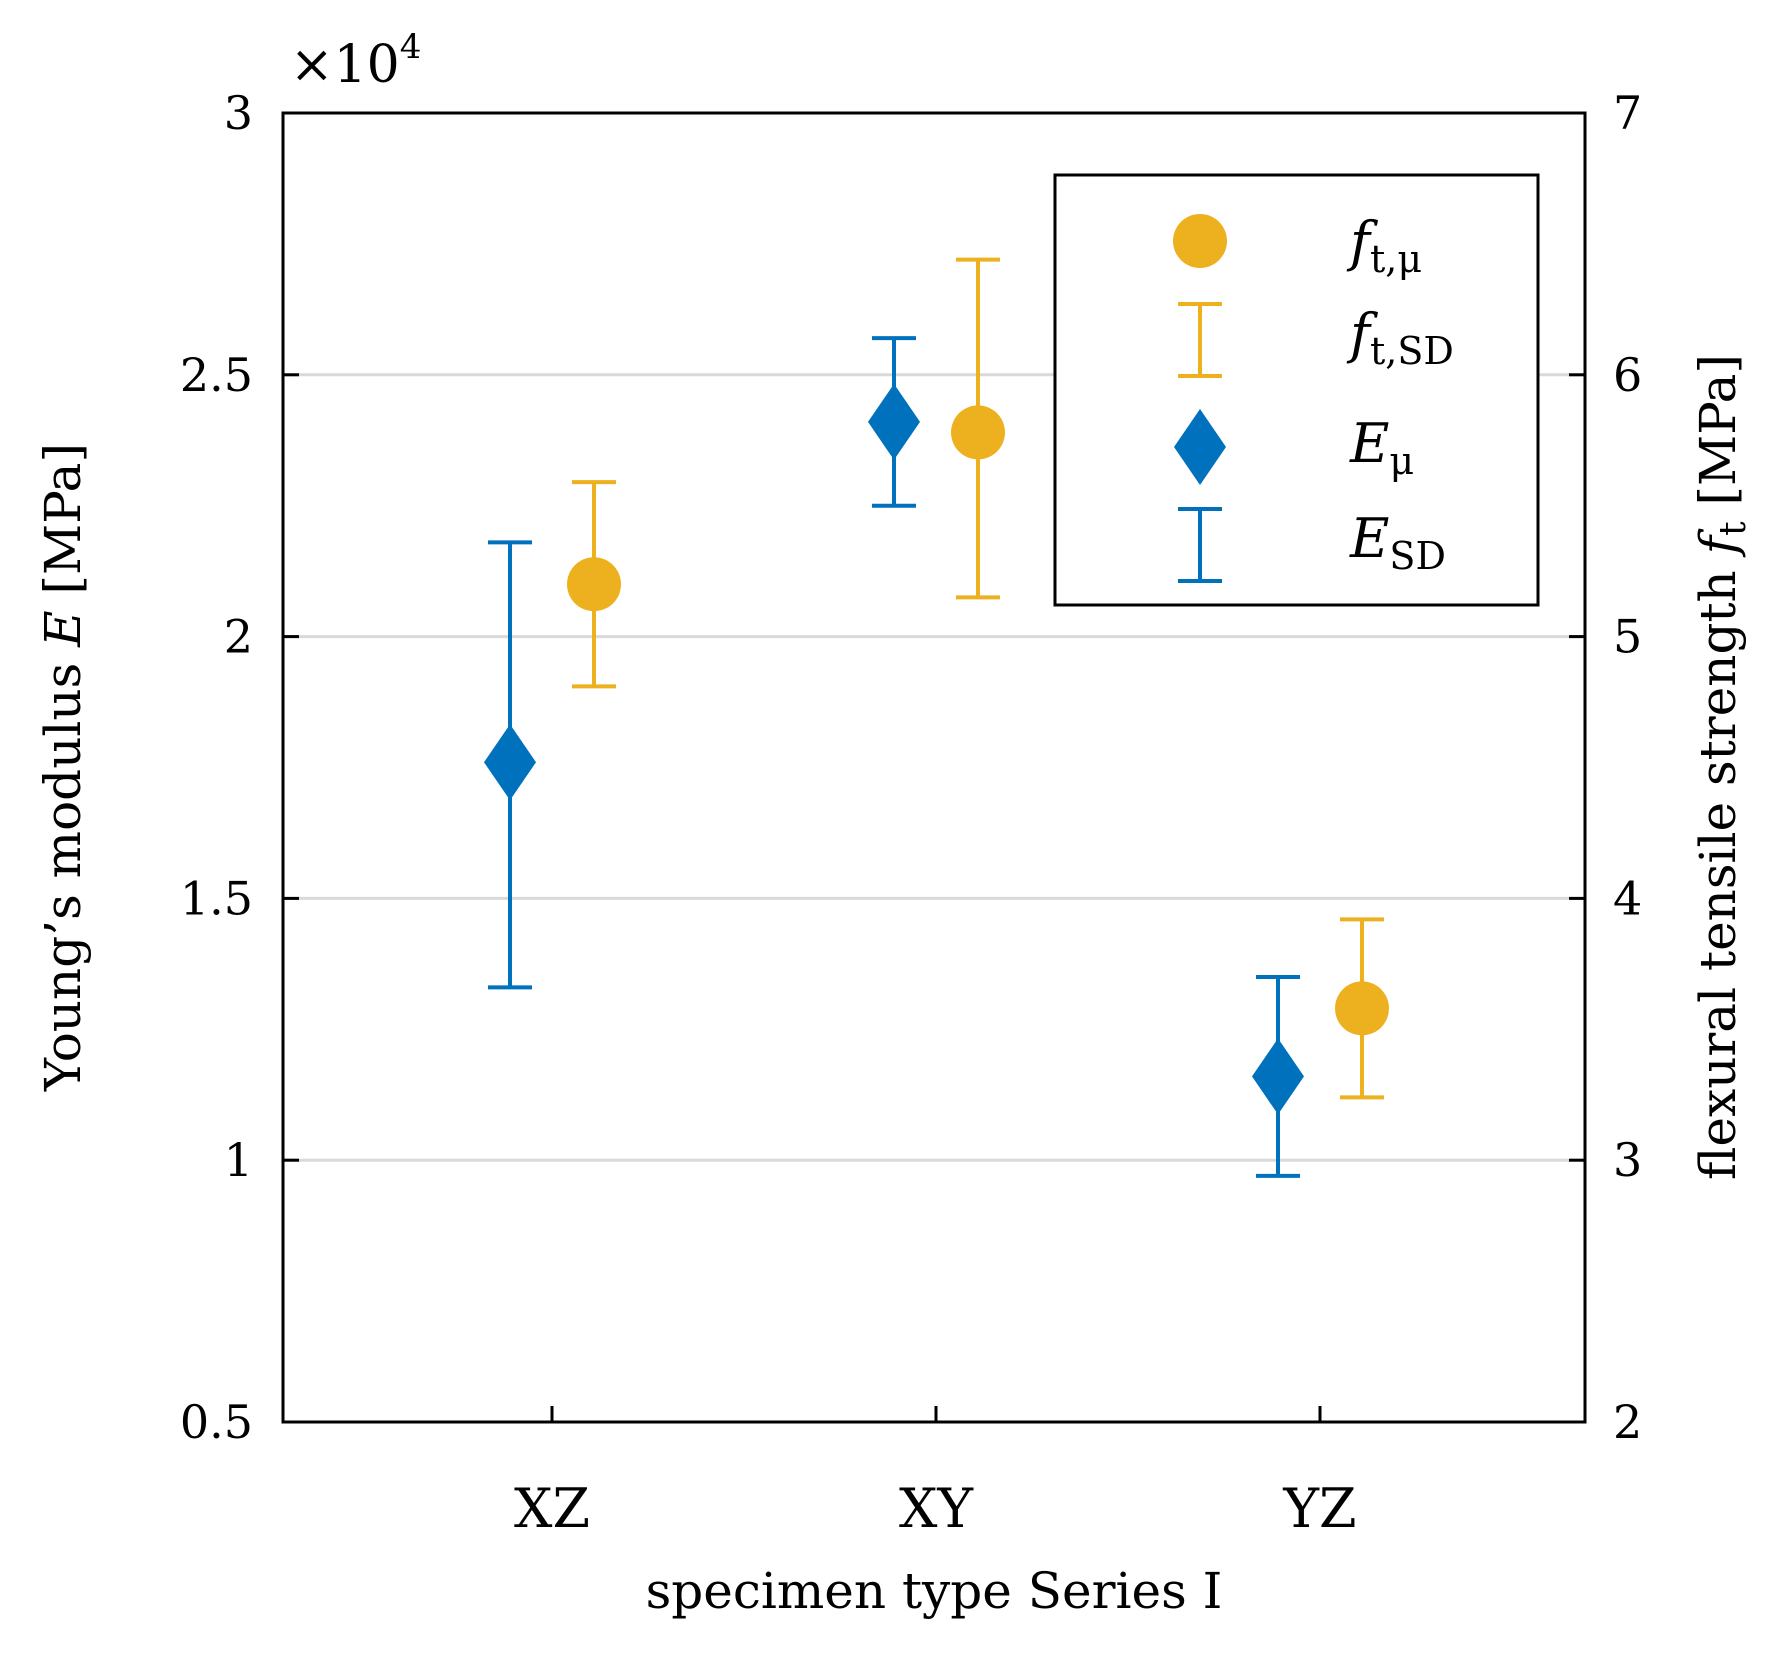 This screenshot has width=1787, height=1664. Describe the element at coordinates (1319, 1508) in the screenshot. I see `x-axis-tick-label: YZ` at that location.